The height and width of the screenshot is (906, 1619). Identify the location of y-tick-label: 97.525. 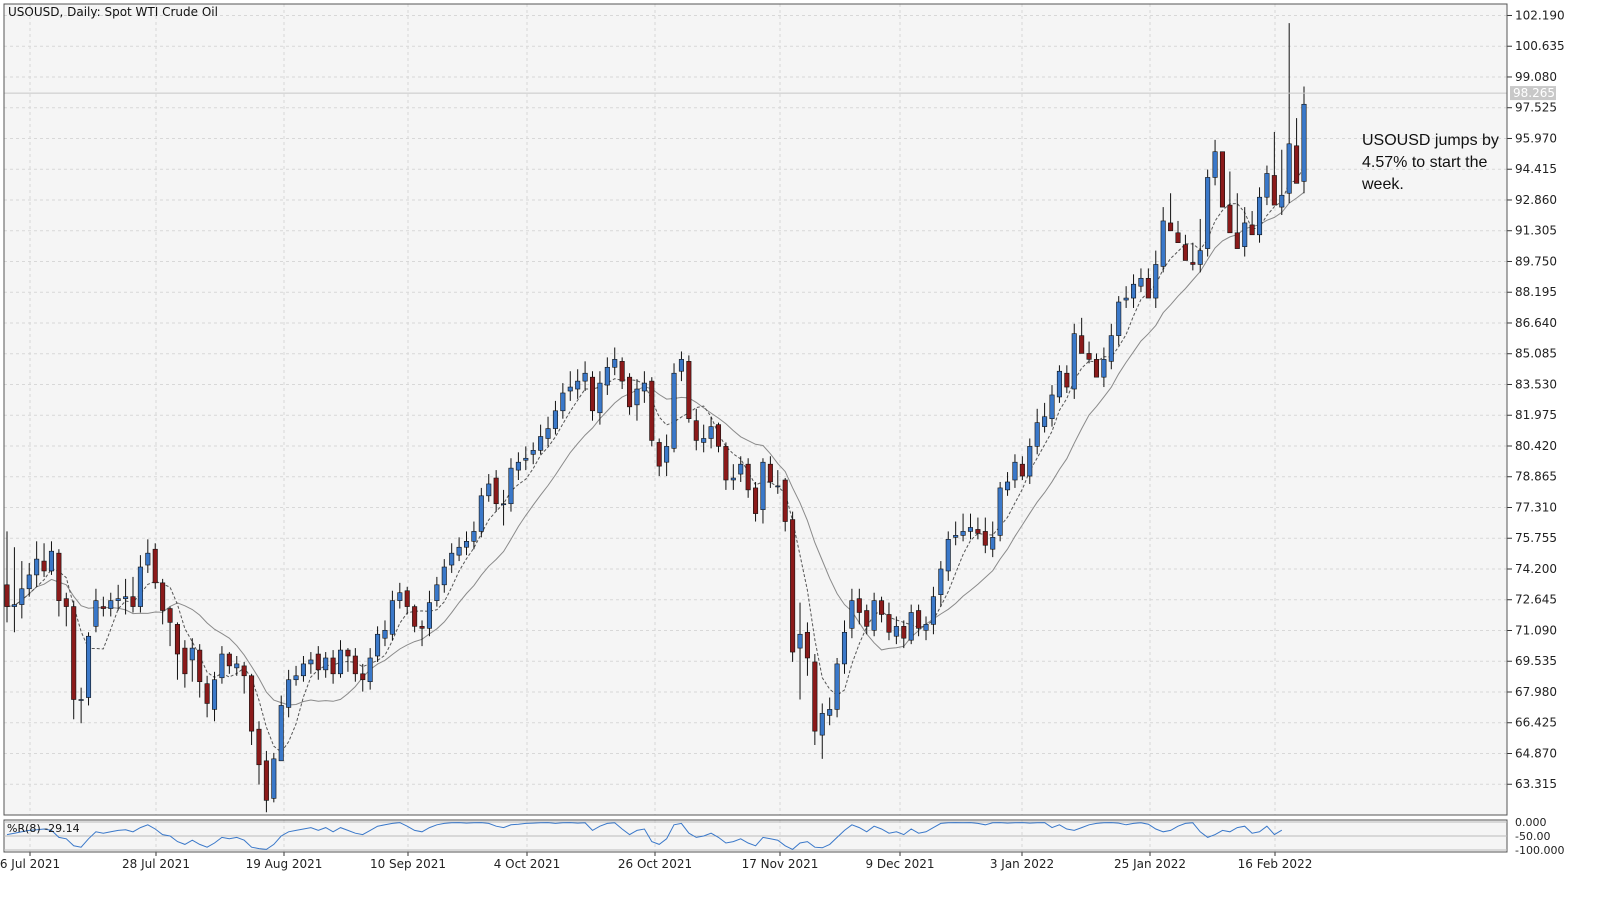
(1536, 108).